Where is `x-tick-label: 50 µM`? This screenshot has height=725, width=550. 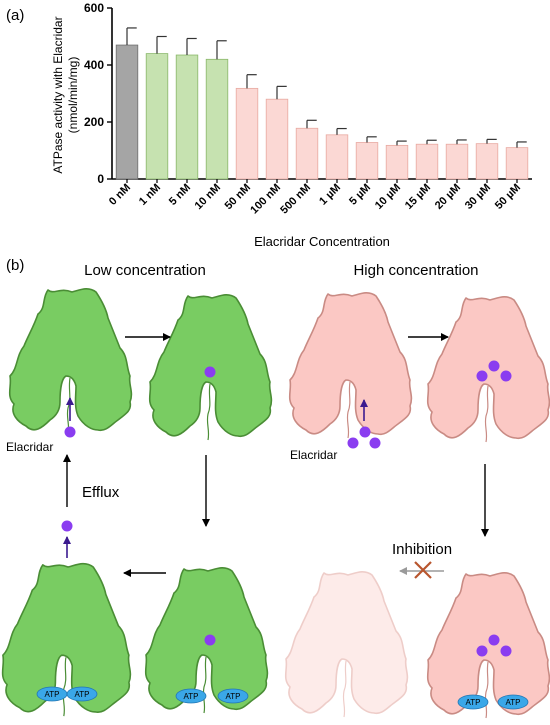 x-tick-label: 50 µM is located at coordinates (508, 197).